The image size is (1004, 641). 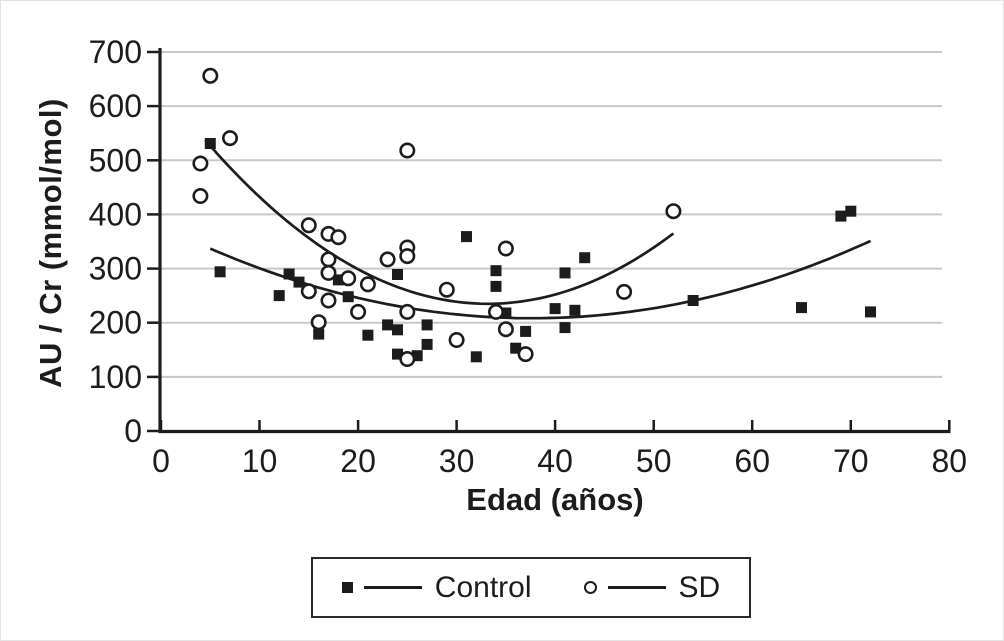 What do you see at coordinates (115, 160) in the screenshot?
I see `y-tick-label-500: 500` at bounding box center [115, 160].